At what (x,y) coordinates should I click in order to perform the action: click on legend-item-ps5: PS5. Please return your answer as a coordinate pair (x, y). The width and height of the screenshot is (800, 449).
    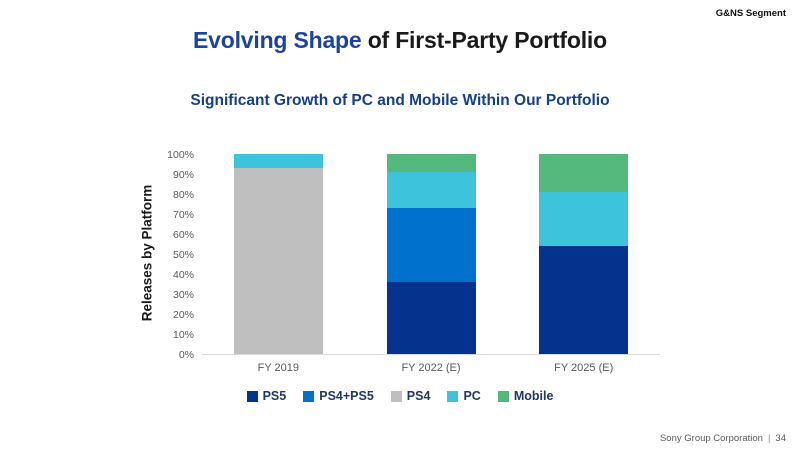
    Looking at the image, I should click on (266, 396).